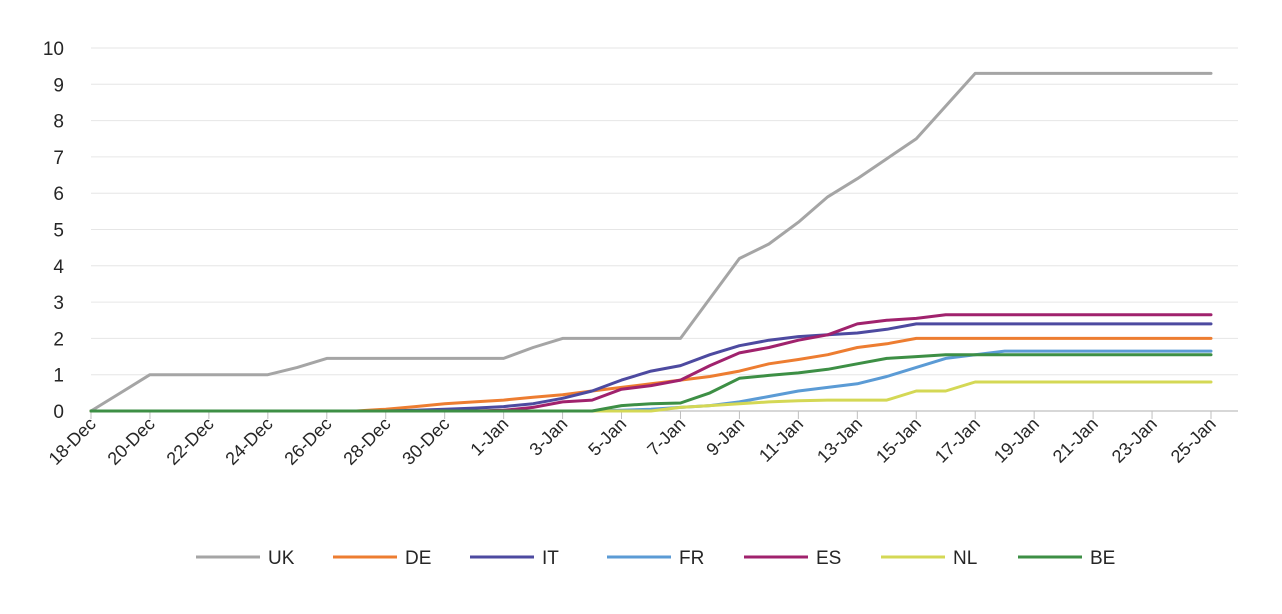 This screenshot has height=614, width=1282. What do you see at coordinates (781, 440) in the screenshot?
I see `x-tick-label: 11-Jan` at bounding box center [781, 440].